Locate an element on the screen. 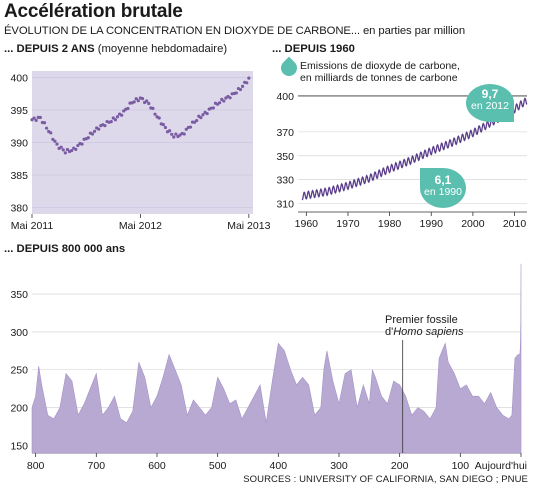  panel1-grid is located at coordinates (142, 142).